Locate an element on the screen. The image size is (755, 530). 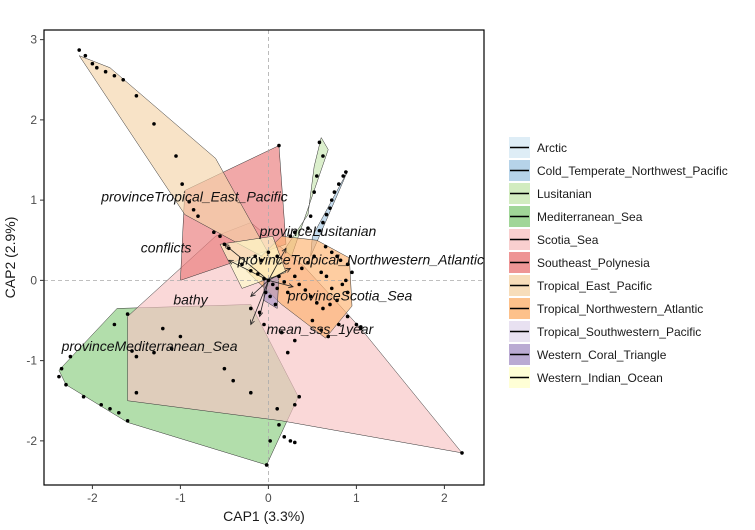
vector-provincelusitanian is located at coordinates (277, 264).